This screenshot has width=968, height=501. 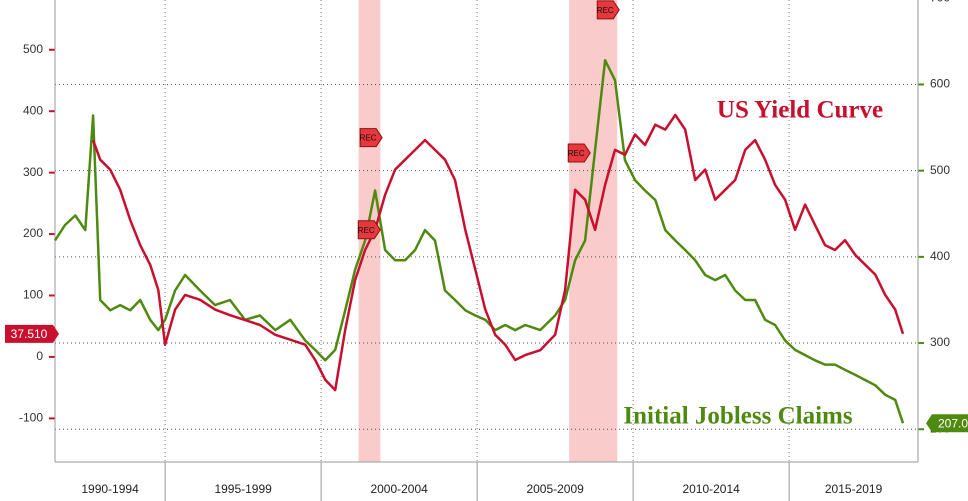 I want to click on y-tick-label: 100, so click(x=33, y=295).